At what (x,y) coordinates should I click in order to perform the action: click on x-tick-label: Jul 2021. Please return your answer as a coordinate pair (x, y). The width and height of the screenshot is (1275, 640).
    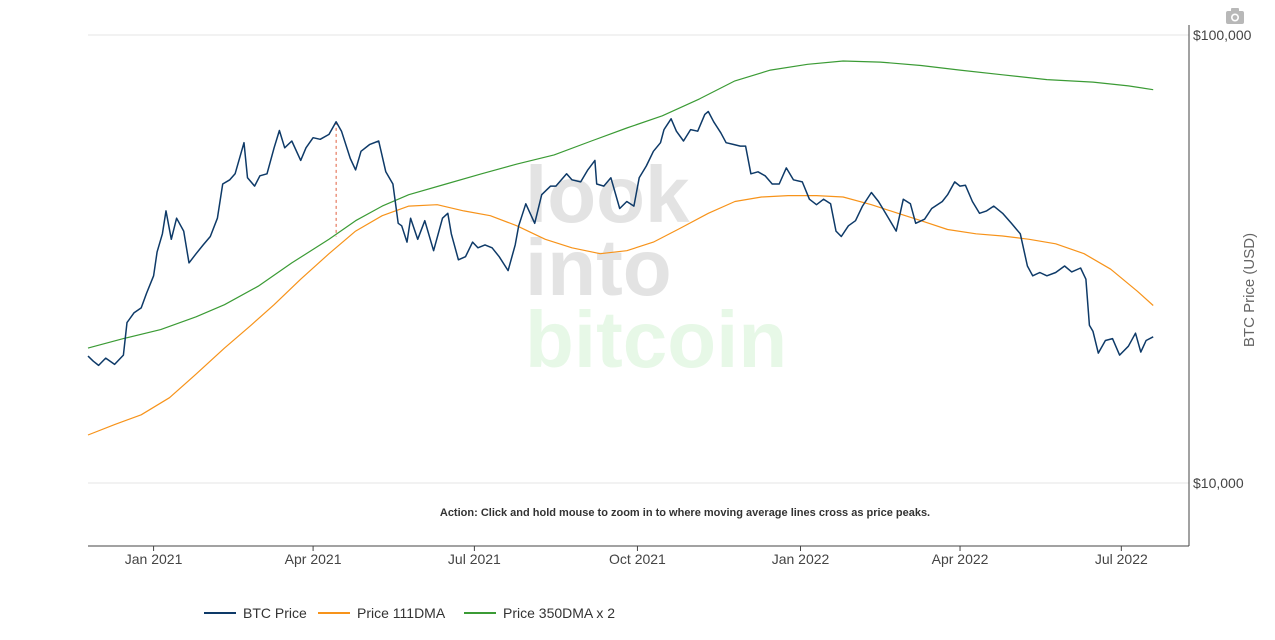
    Looking at the image, I should click on (474, 559).